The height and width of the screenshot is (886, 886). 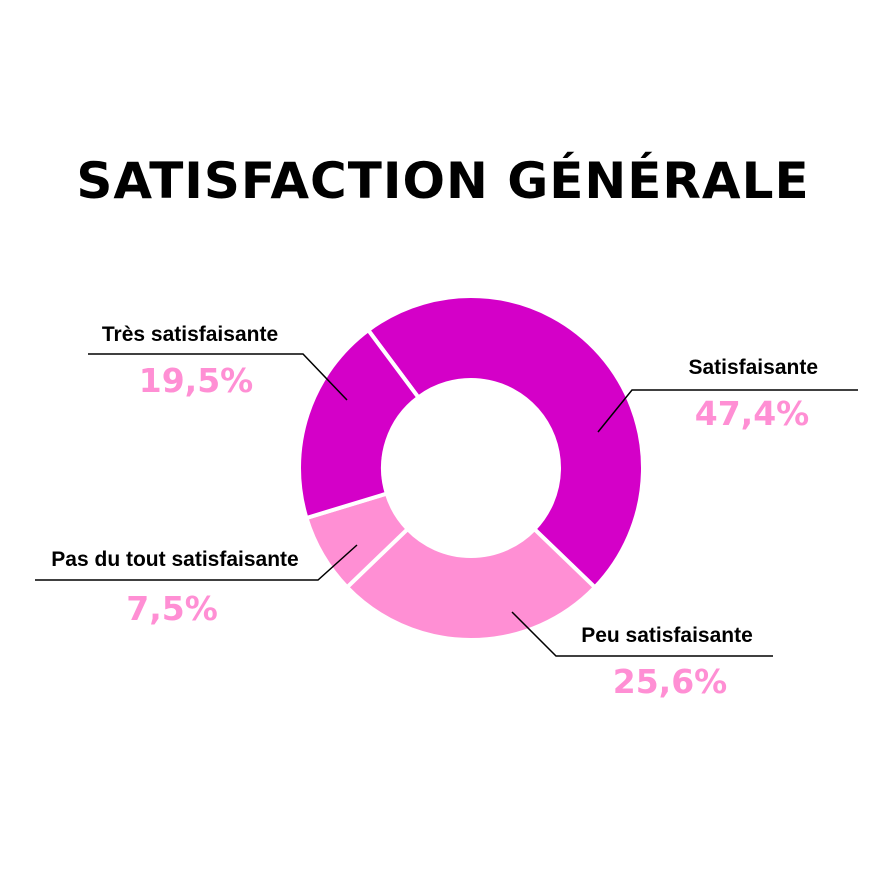 What do you see at coordinates (752, 413) in the screenshot?
I see `value-label: 47,4%` at bounding box center [752, 413].